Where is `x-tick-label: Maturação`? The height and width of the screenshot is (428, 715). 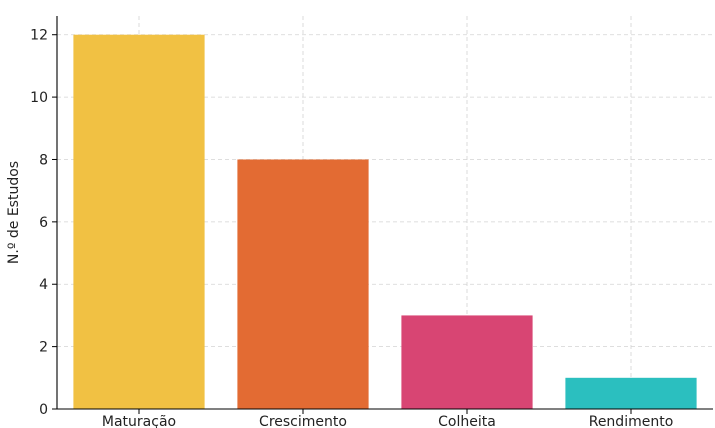 x-tick-label: Maturação is located at coordinates (139, 421).